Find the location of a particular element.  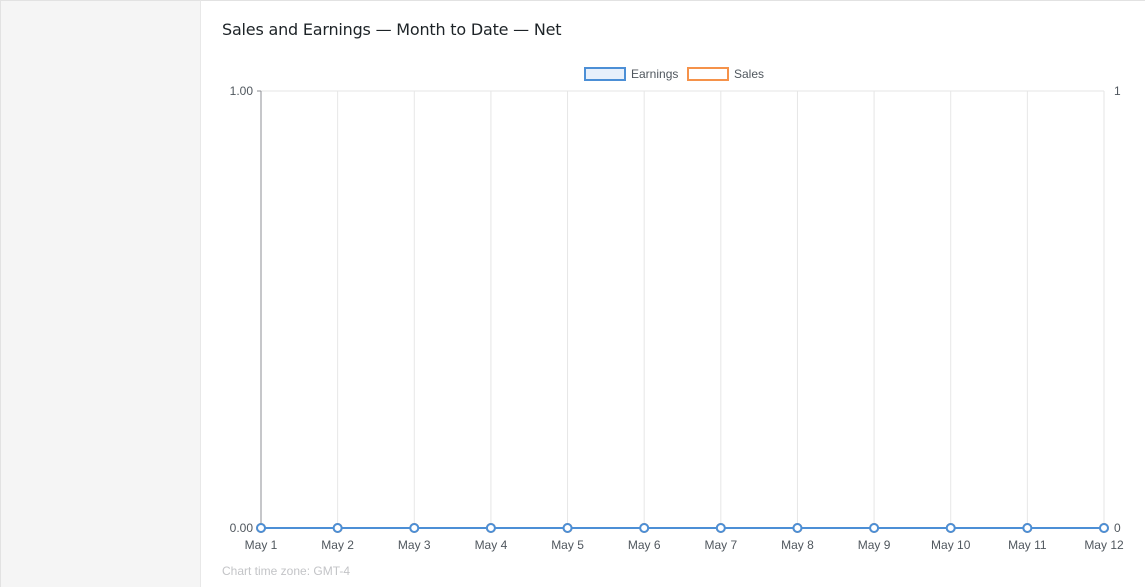

top-border is located at coordinates (673, 0).